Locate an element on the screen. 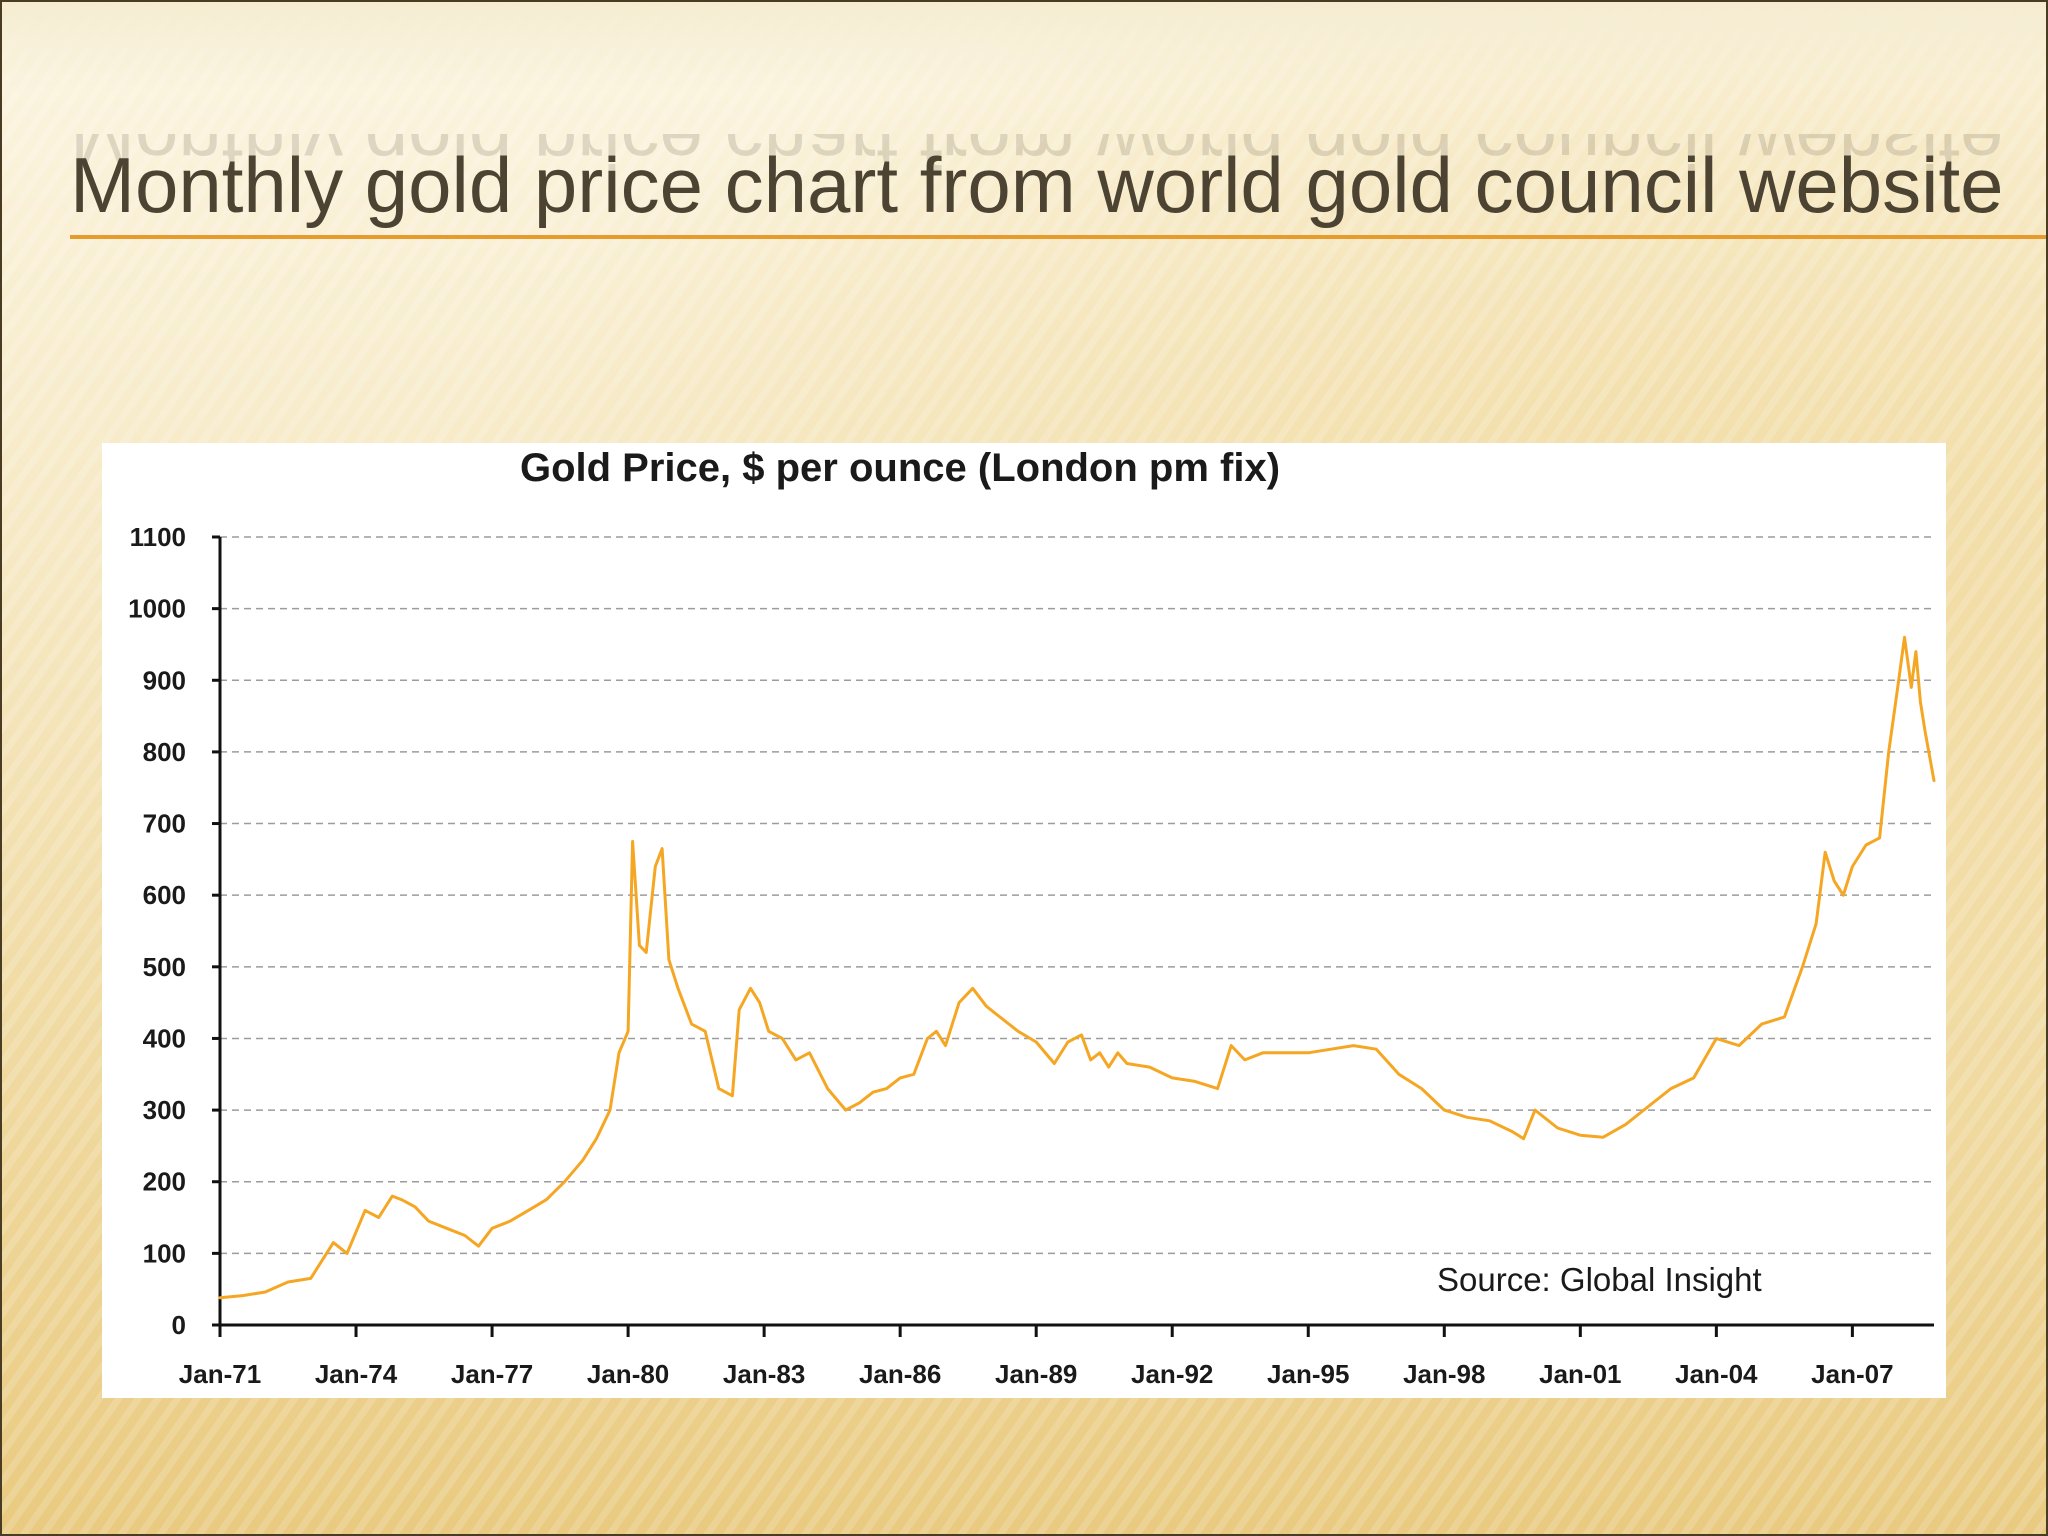  x-tick-label-Jan-71: Jan-71 is located at coordinates (220, 1374).